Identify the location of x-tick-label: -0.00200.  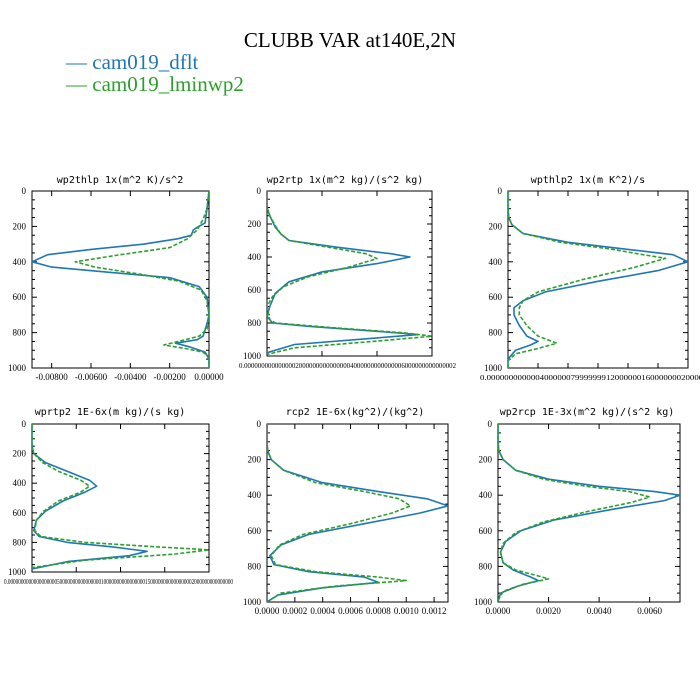
(170, 377).